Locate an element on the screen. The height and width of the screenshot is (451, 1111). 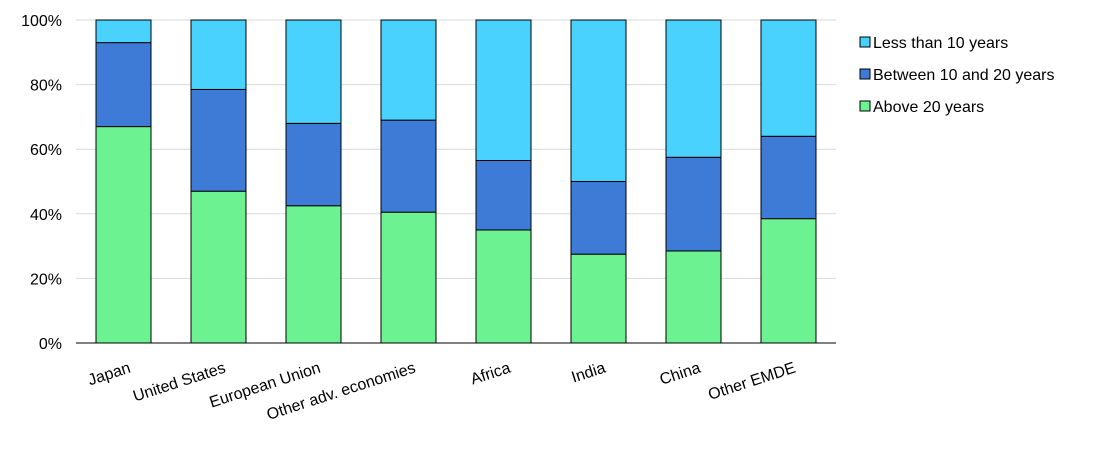
bar-segment-china-less-than-10-years is located at coordinates (693, 88).